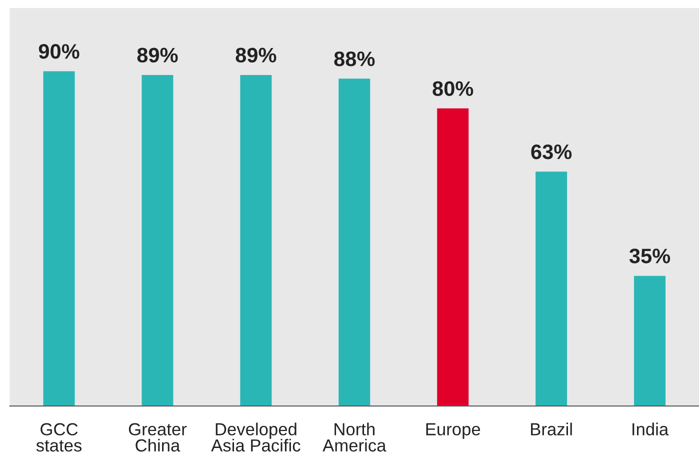 This screenshot has height=471, width=699. Describe the element at coordinates (551, 429) in the screenshot. I see `x-tick-label: Brazil` at that location.